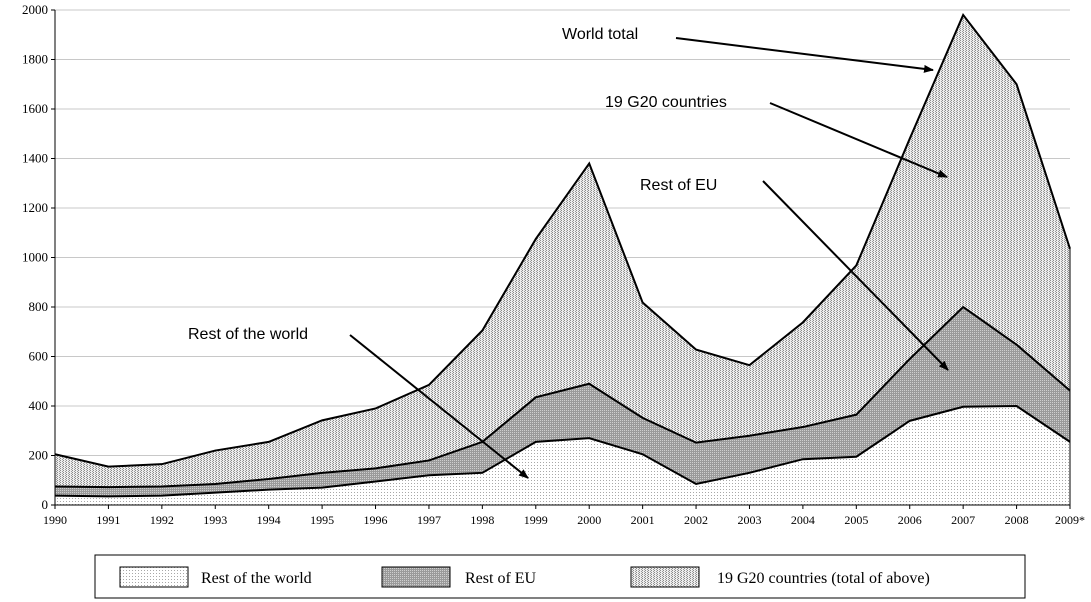  I want to click on x-tick-label: 2002, so click(696, 520).